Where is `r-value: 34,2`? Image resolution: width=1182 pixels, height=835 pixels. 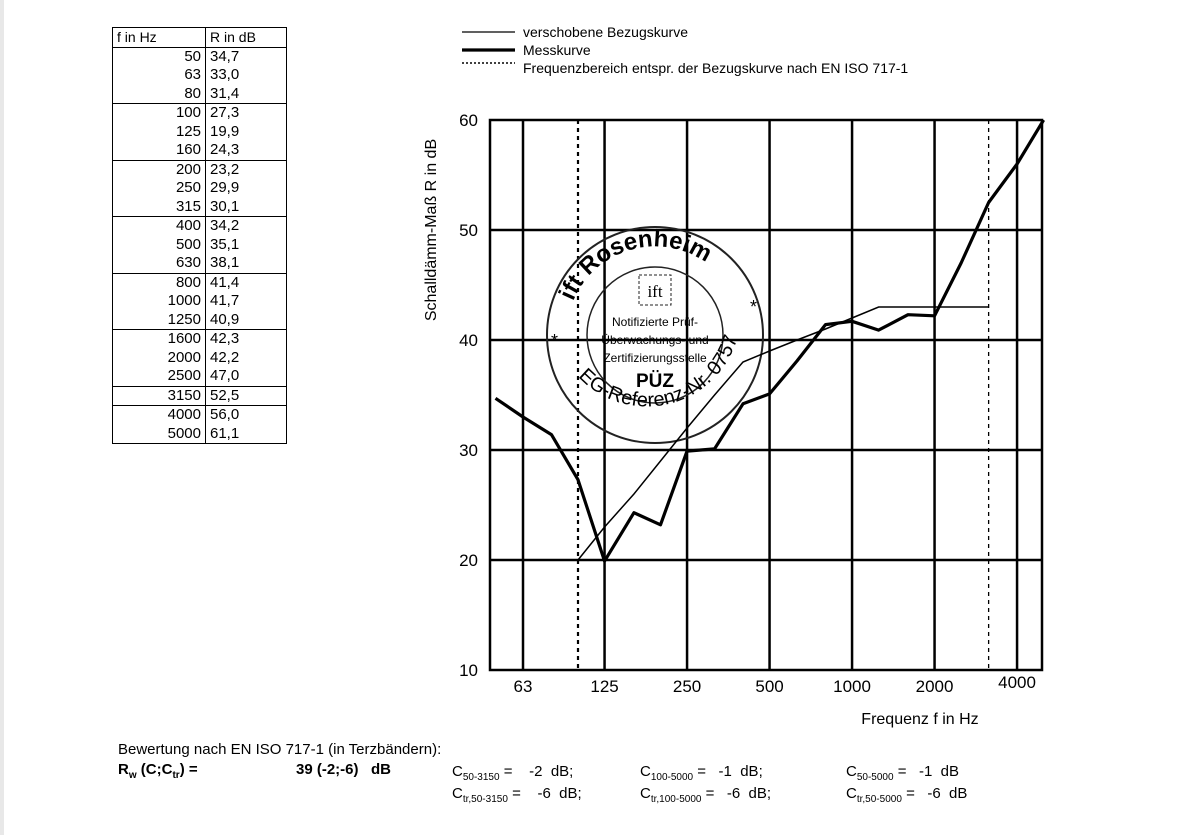
r-value: 34,2 is located at coordinates (246, 226).